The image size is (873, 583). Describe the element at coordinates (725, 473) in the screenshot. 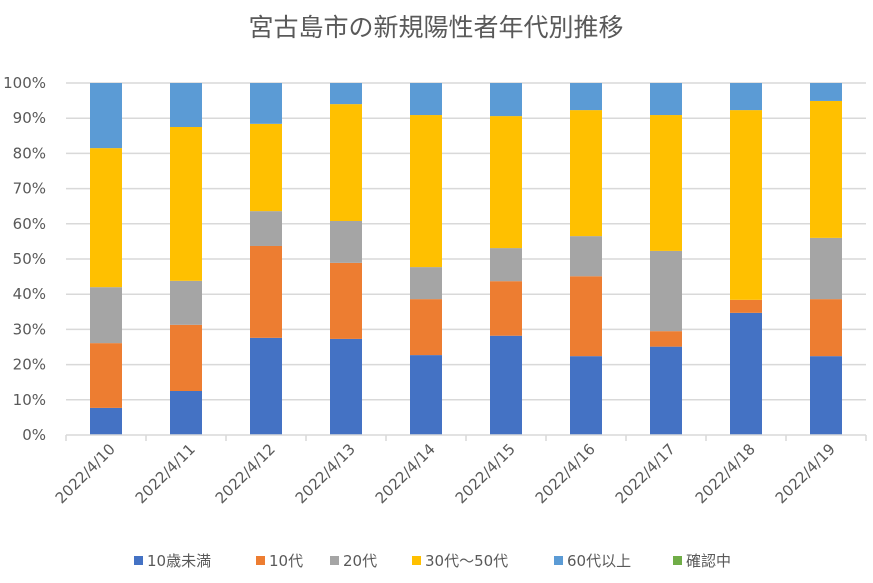

I see `x-tick-label: 2022/4/18` at that location.